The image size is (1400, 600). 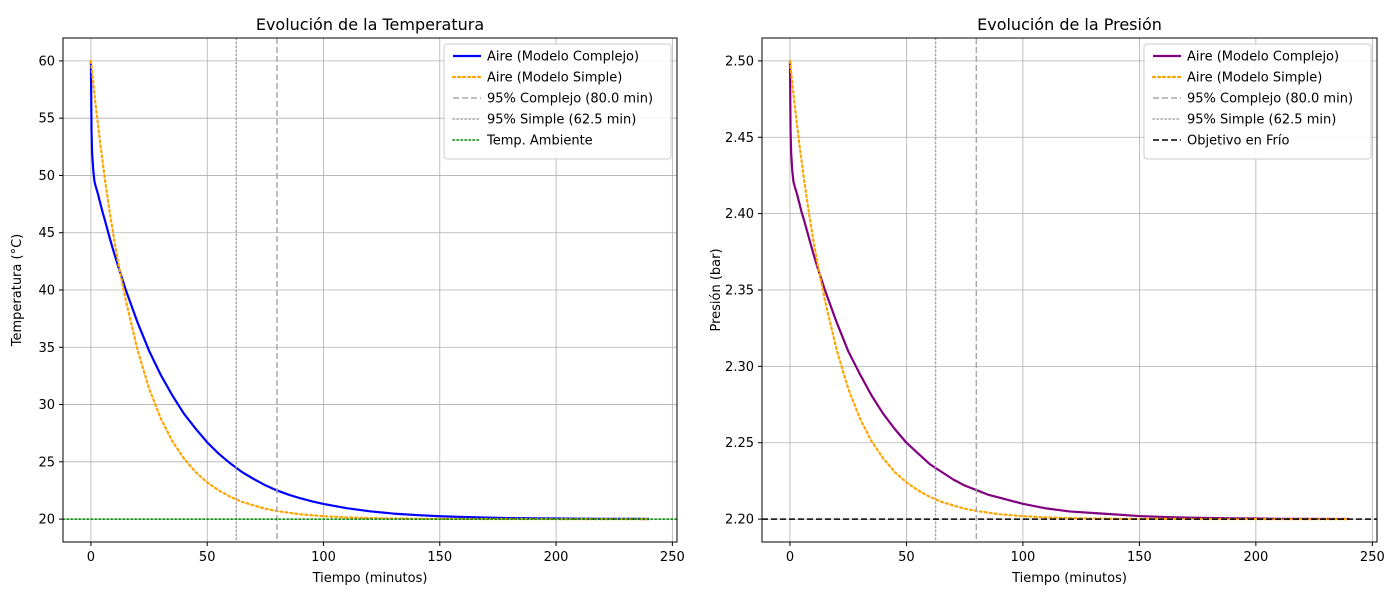 I want to click on chart-title: Evolución de la Temperatura, so click(x=370, y=24).